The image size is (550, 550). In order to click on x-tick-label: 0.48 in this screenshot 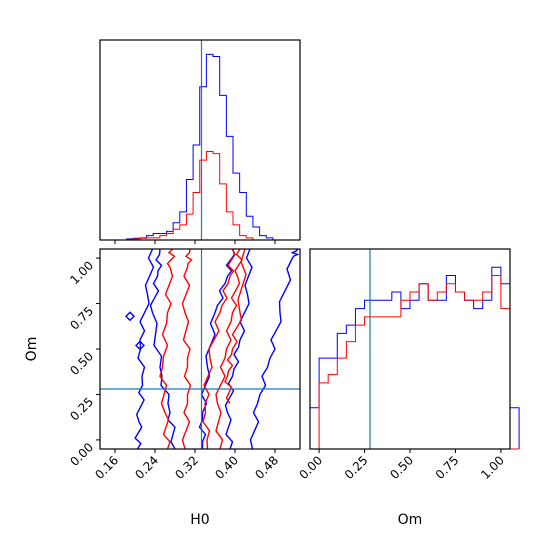, I will do `click(266, 467)`.